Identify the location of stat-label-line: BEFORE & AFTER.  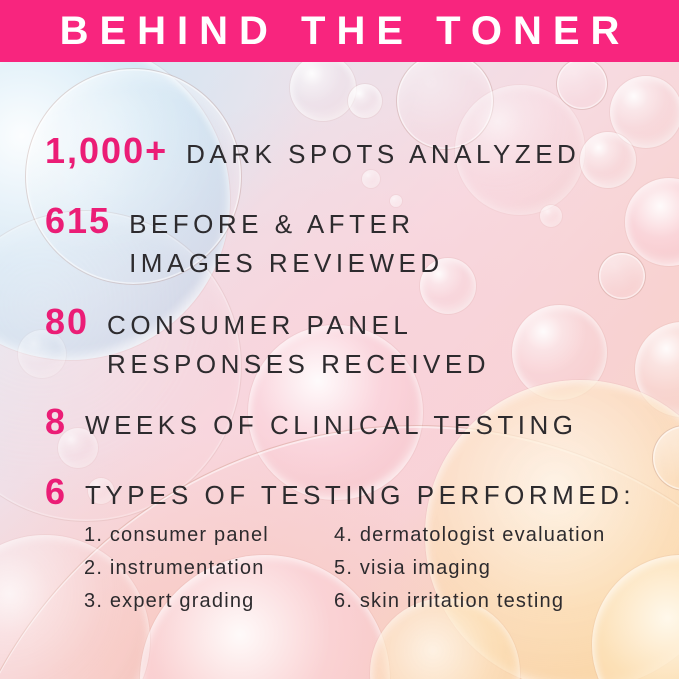
(272, 224).